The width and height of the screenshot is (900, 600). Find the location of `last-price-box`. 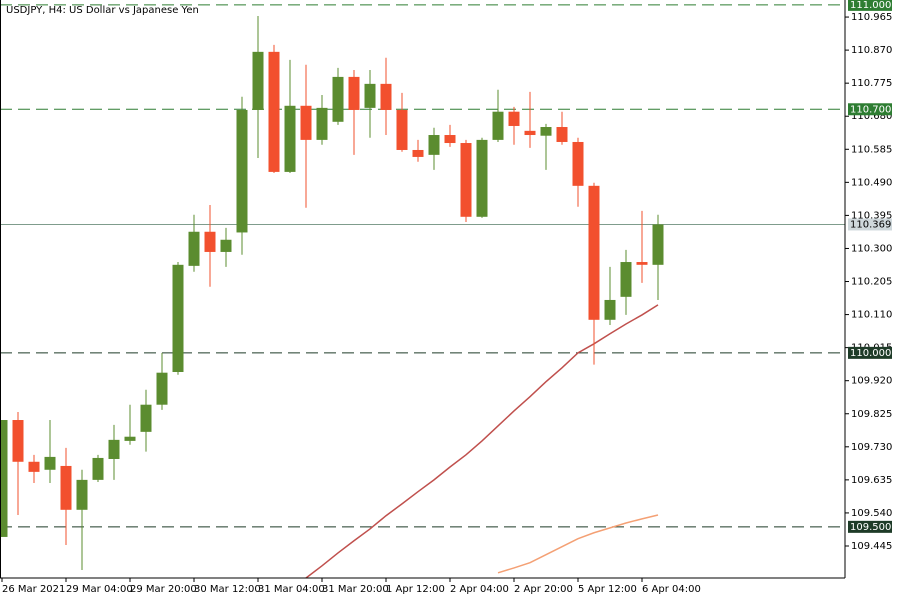

last-price-box is located at coordinates (870, 224).